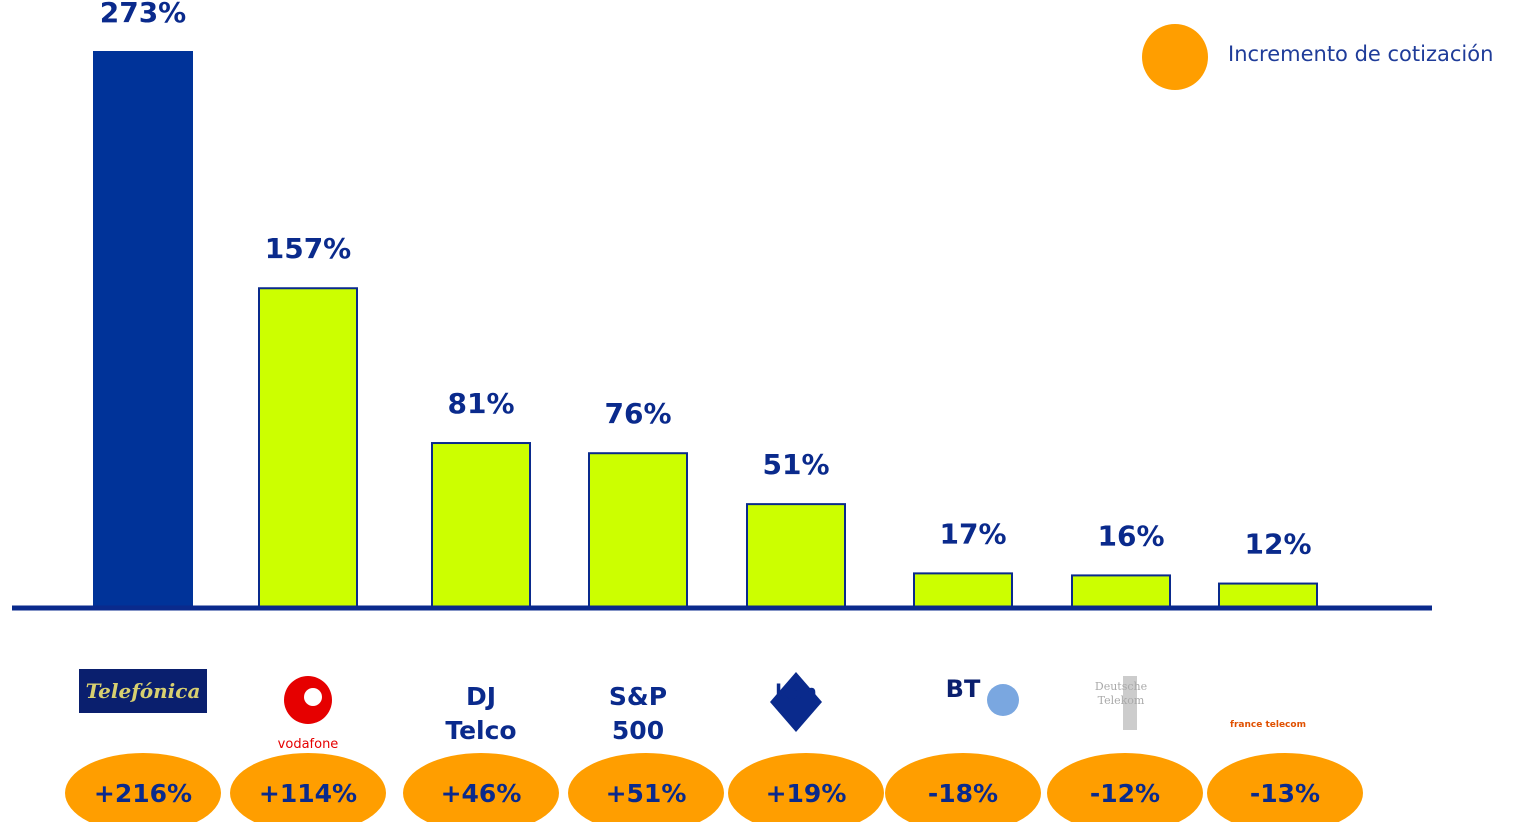 The image size is (1535, 822). Describe the element at coordinates (1125, 793) in the screenshot. I see `change-label: -12%` at that location.